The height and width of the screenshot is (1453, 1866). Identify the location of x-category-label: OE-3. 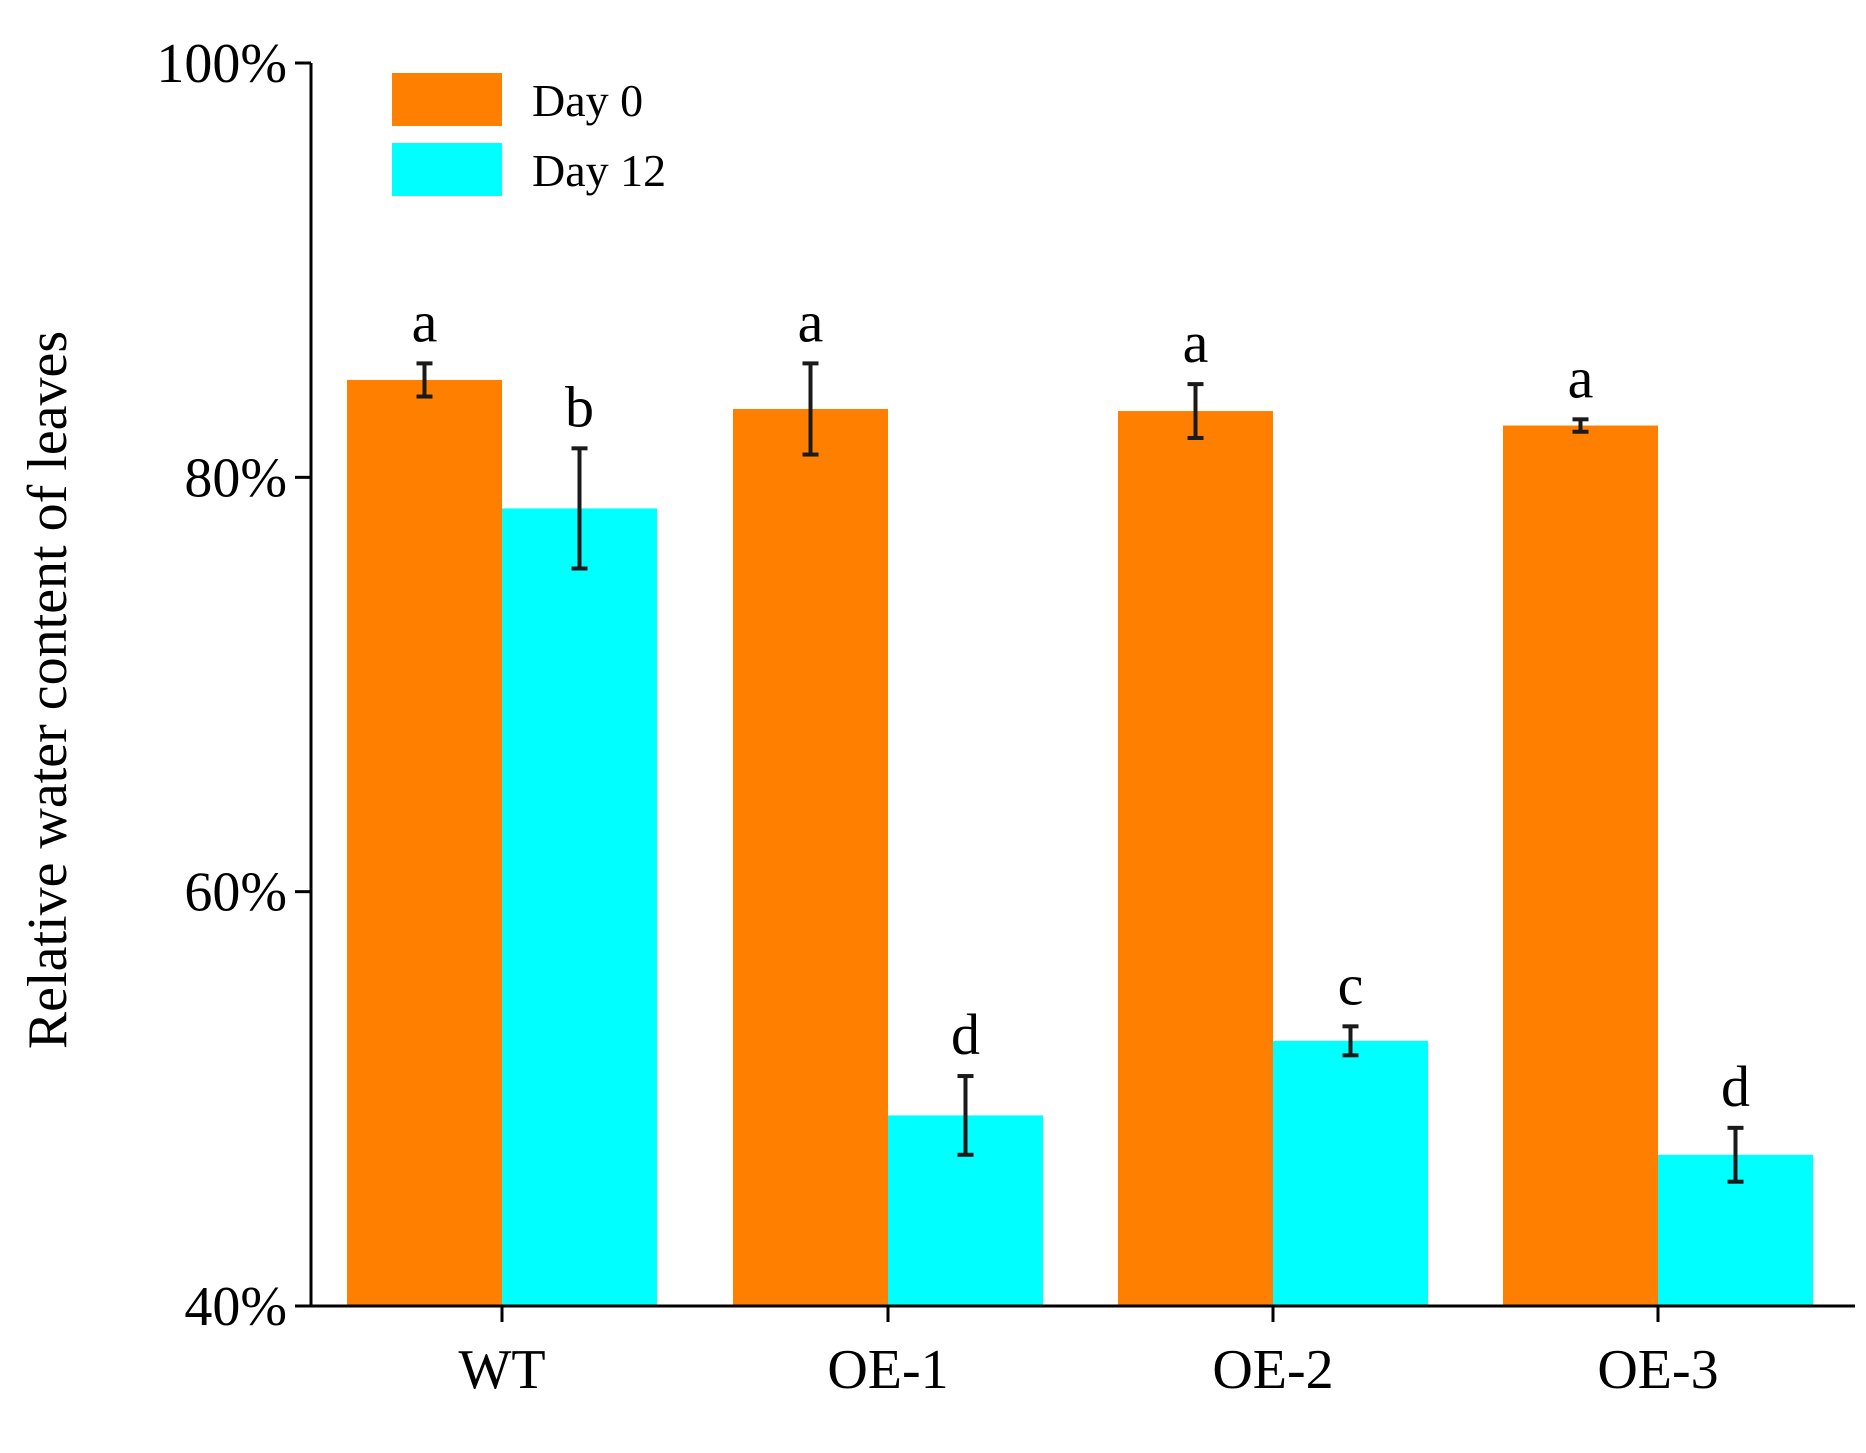
(1657, 1370).